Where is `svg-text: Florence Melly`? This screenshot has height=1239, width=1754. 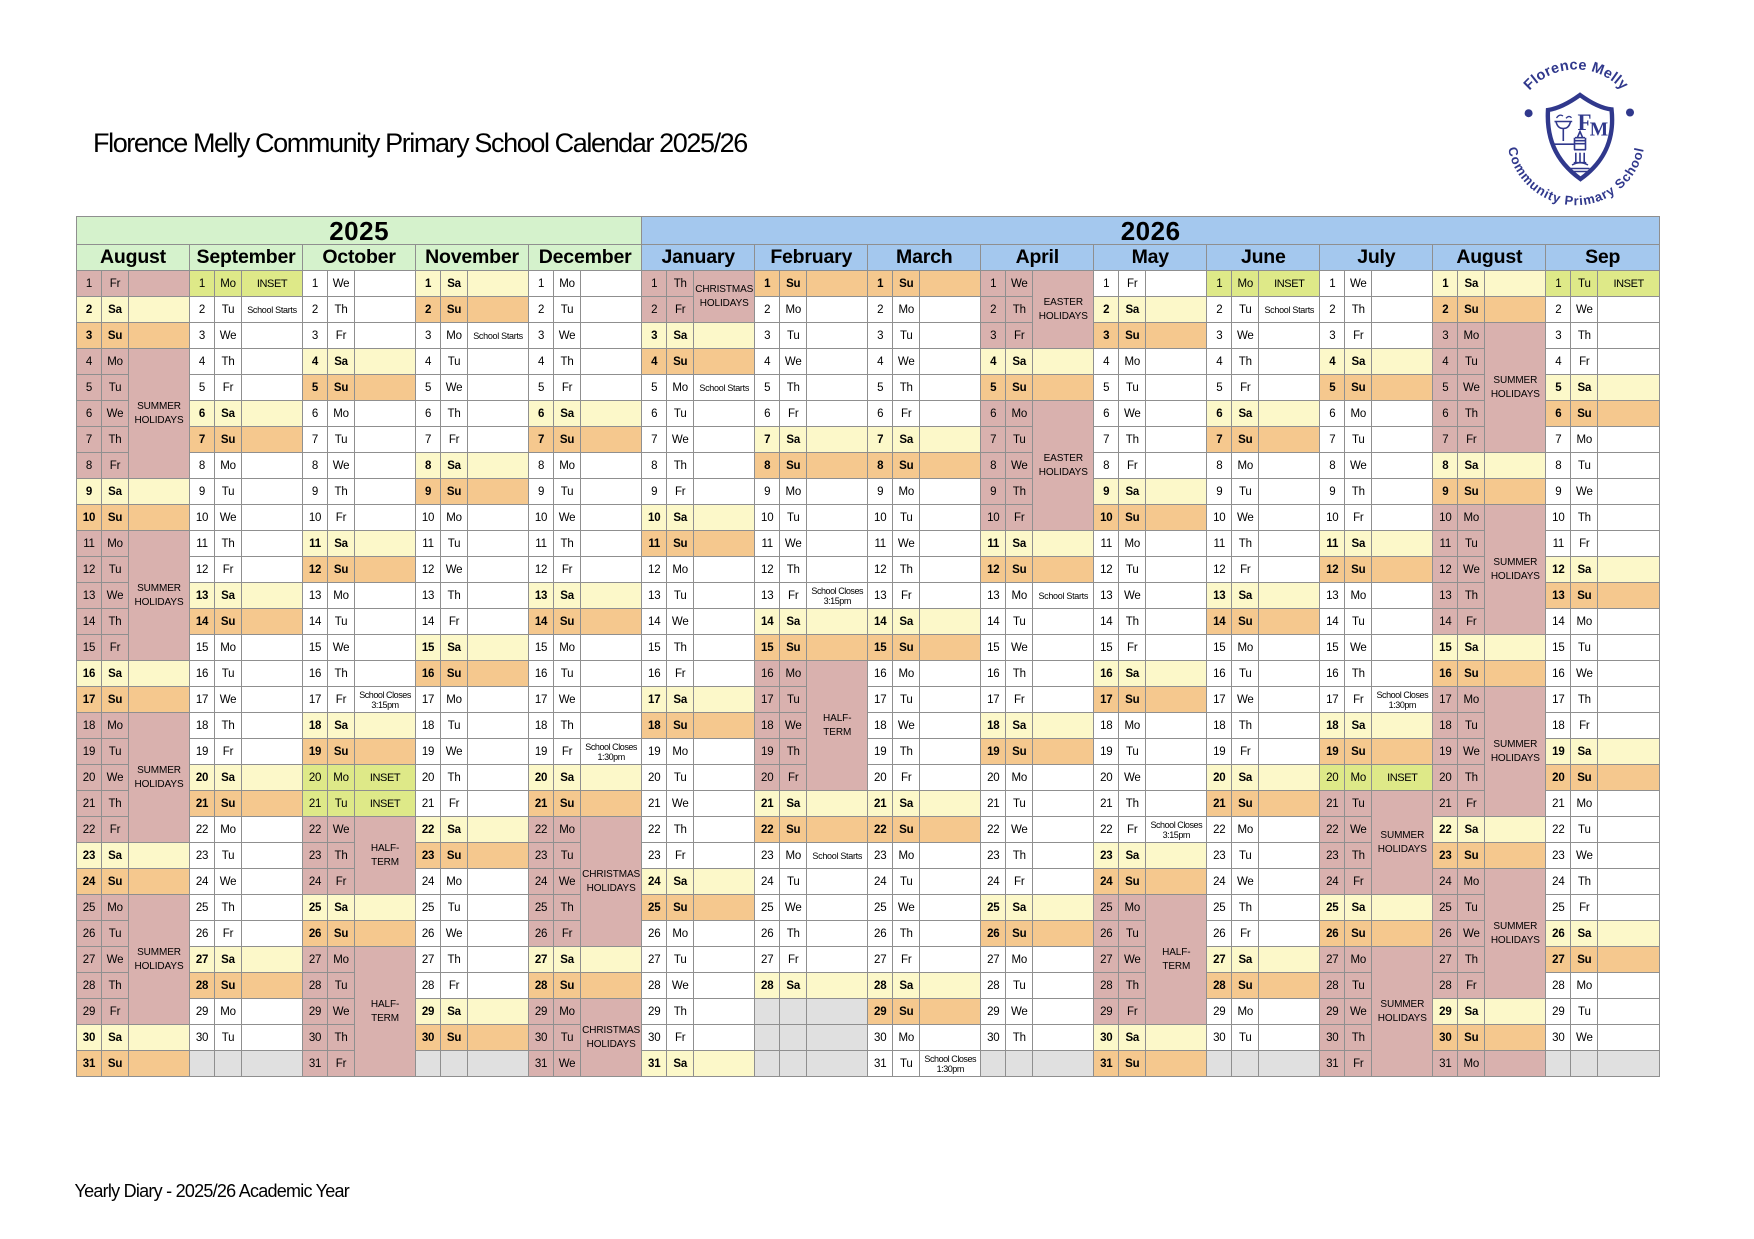 svg-text: Florence Melly is located at coordinates (1576, 75).